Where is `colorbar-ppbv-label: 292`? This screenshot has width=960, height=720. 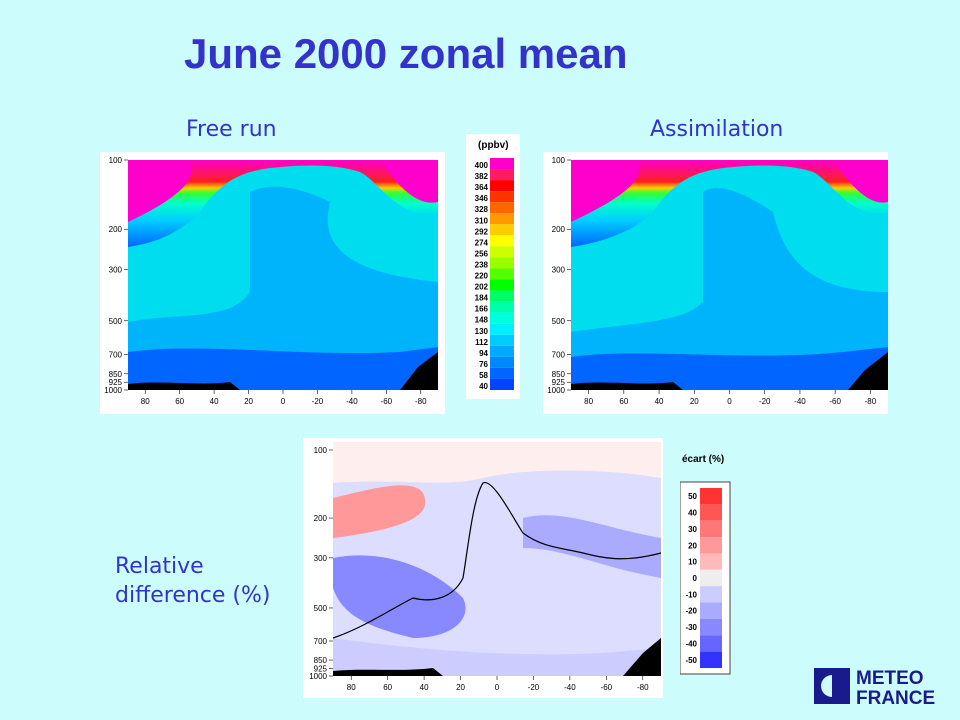
colorbar-ppbv-label: 292 is located at coordinates (482, 231).